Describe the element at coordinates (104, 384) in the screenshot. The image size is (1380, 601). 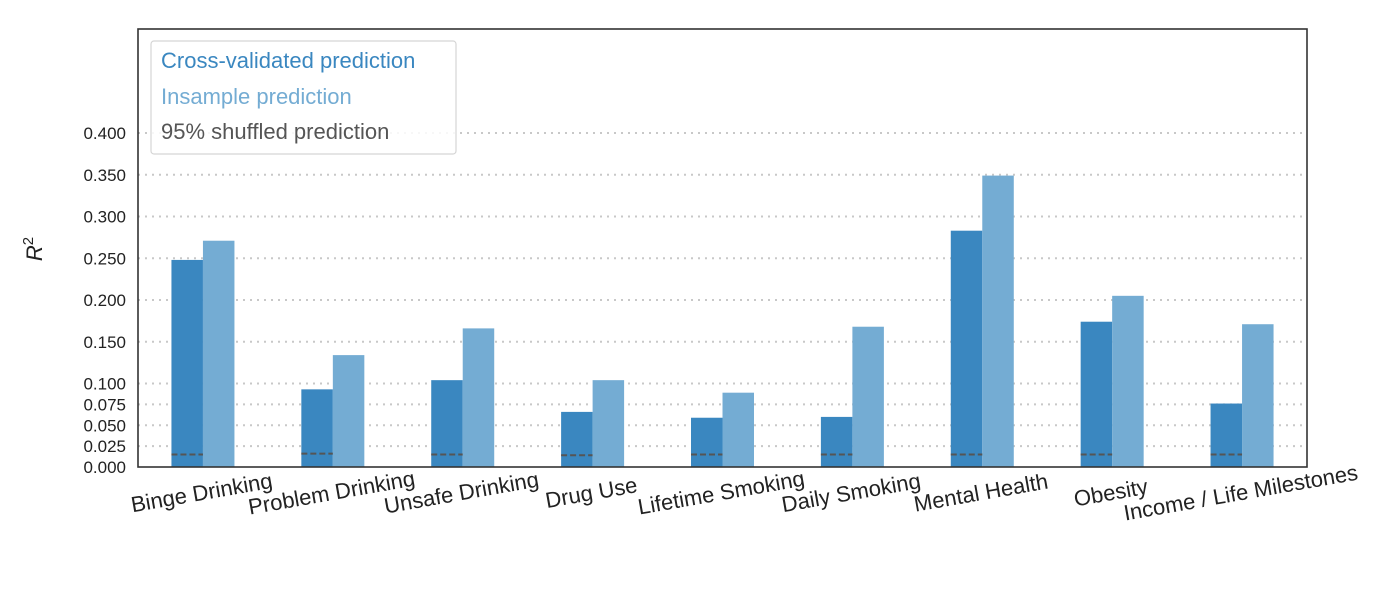
I see `y-tick-label: 0.100` at that location.